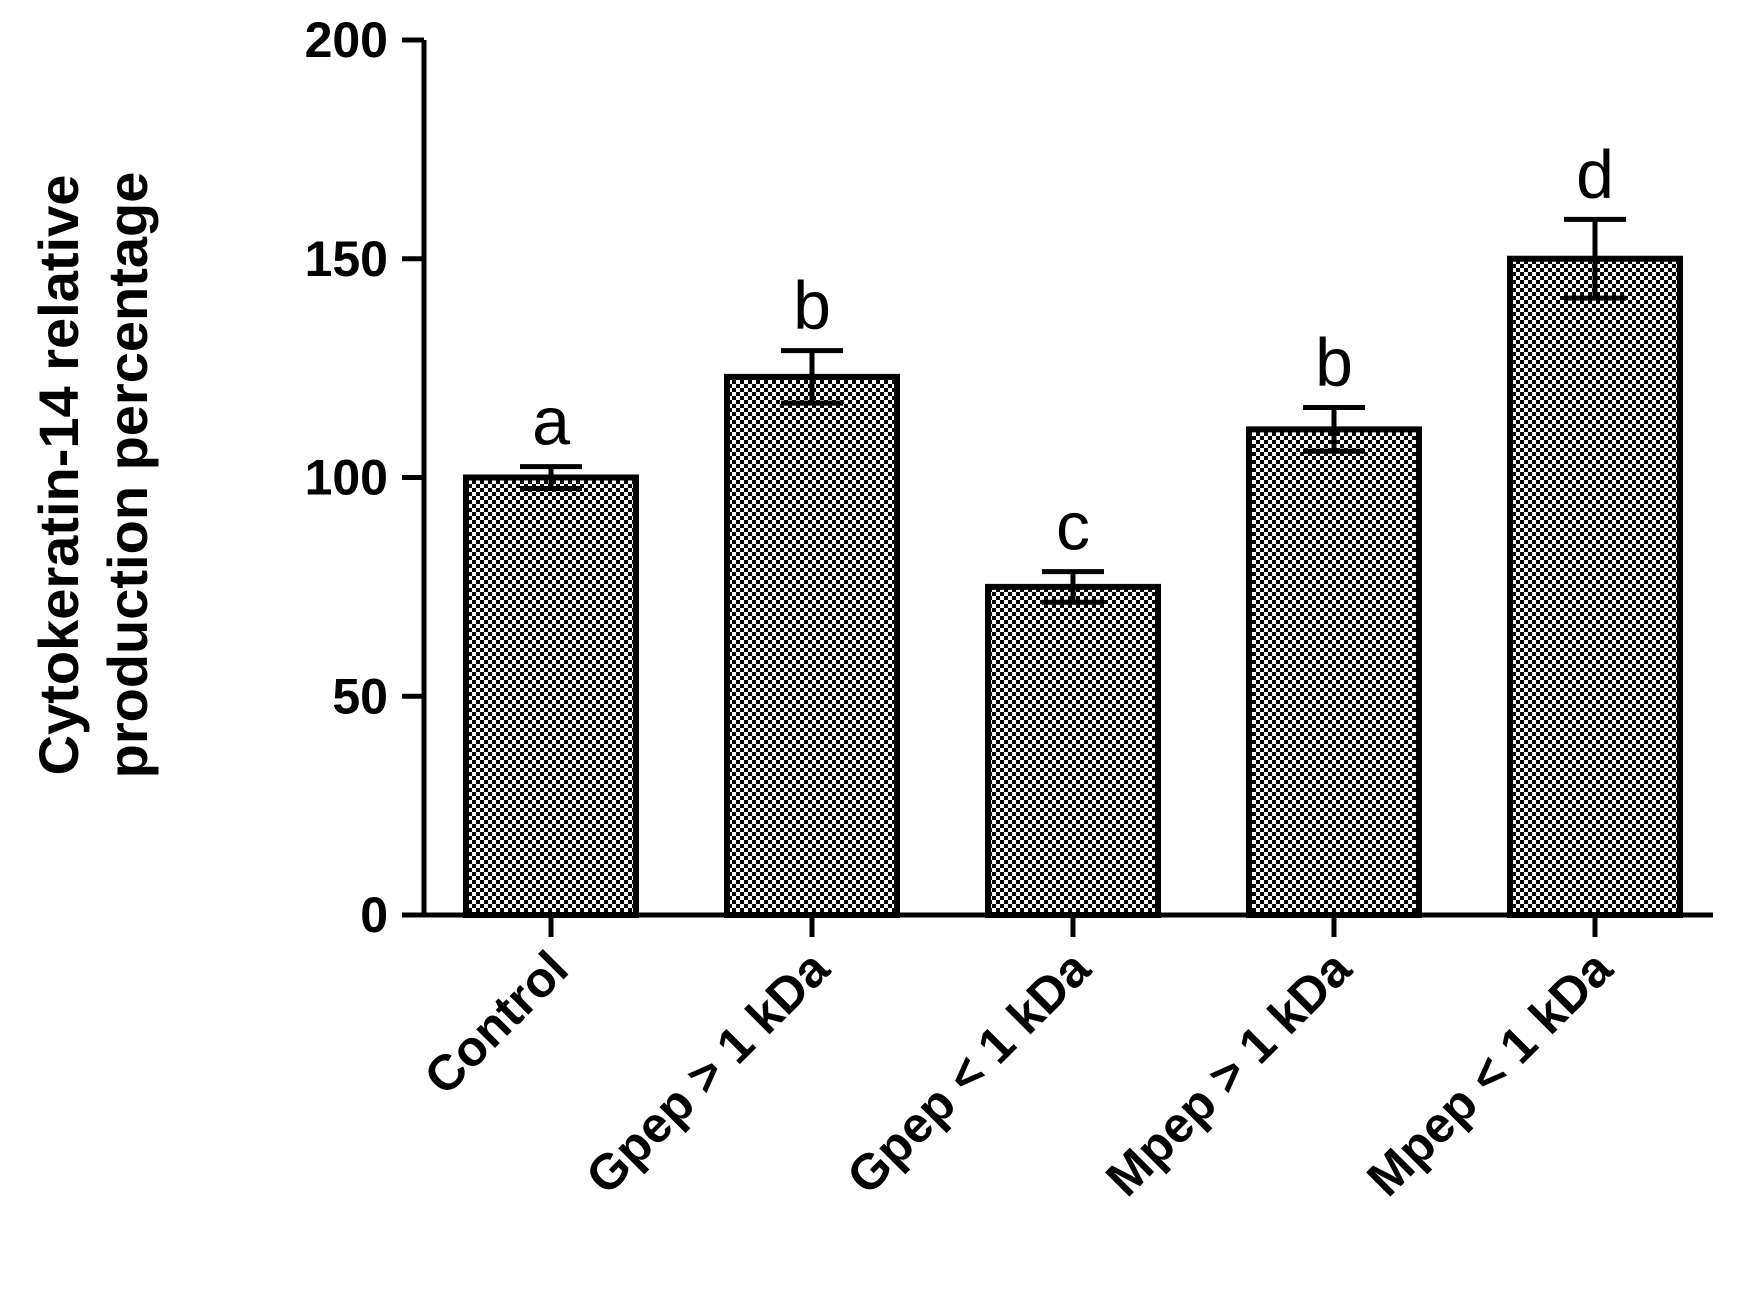  What do you see at coordinates (496, 1022) in the screenshot?
I see `x-category-label: Control` at bounding box center [496, 1022].